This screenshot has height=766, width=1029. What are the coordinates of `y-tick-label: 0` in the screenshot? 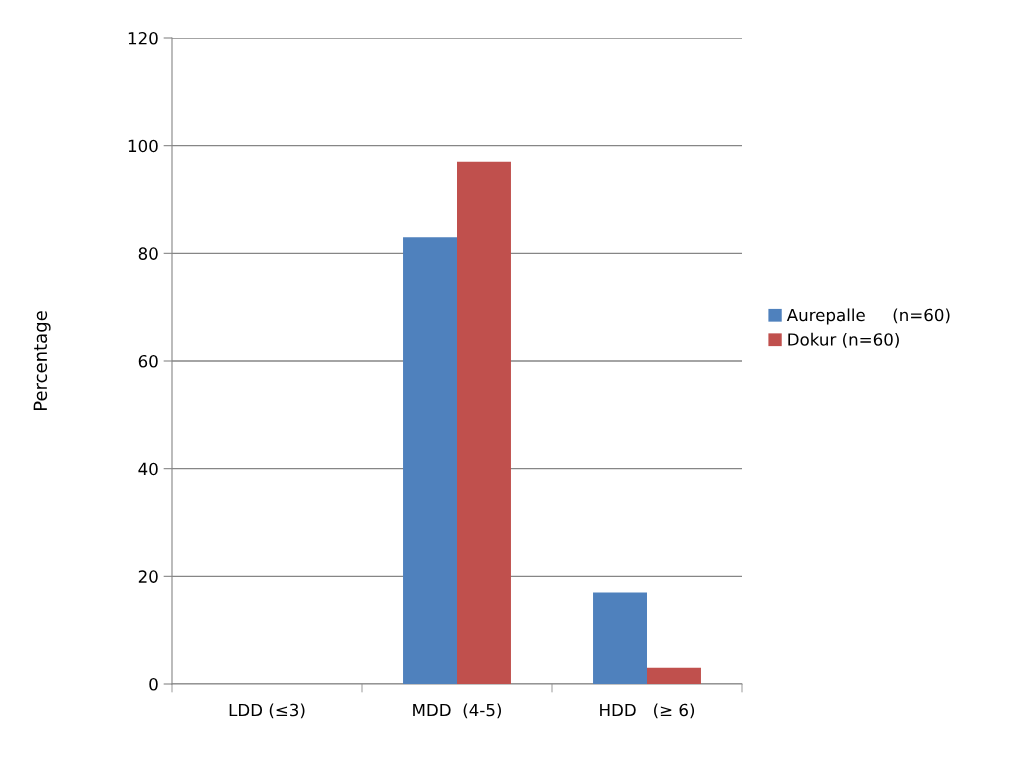 It's located at (153, 684).